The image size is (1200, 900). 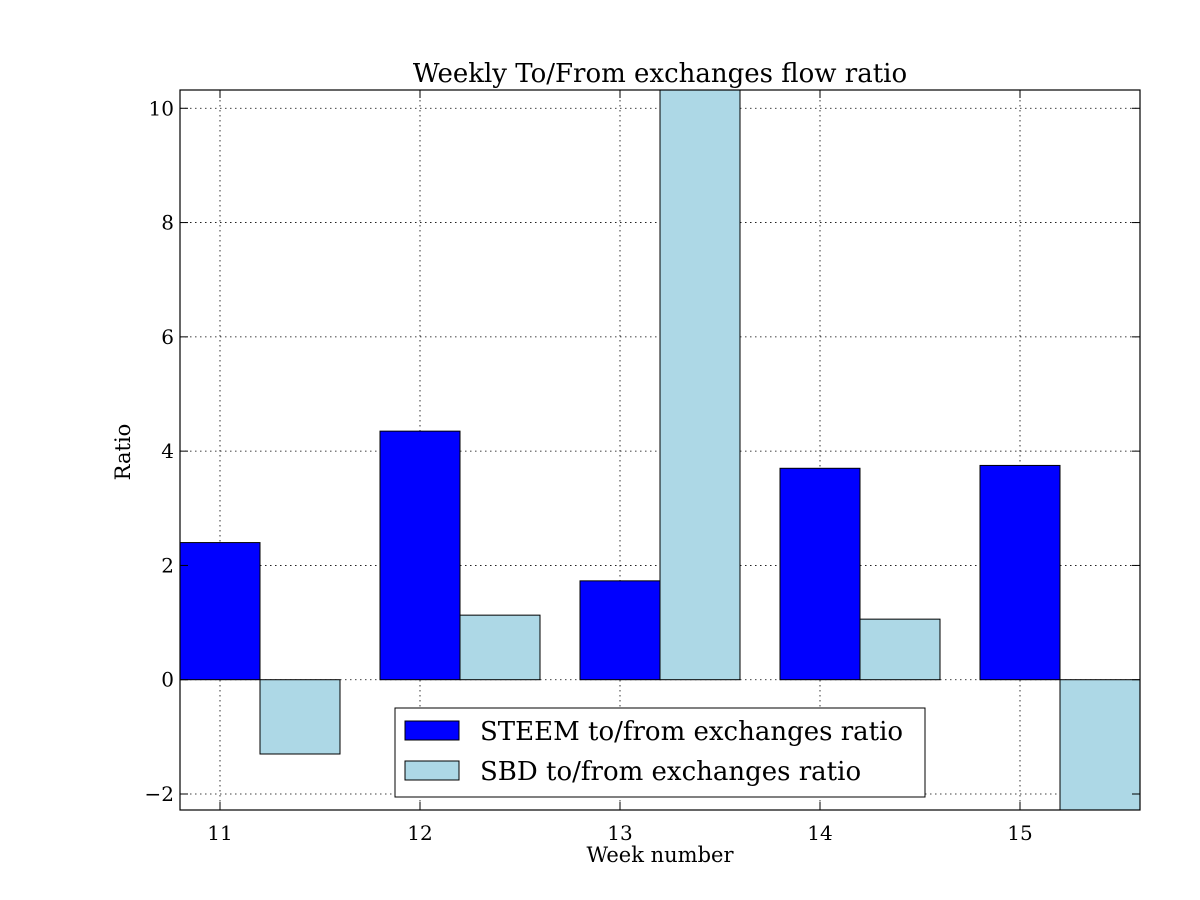 What do you see at coordinates (167, 337) in the screenshot?
I see `y-tick-label: 6` at bounding box center [167, 337].